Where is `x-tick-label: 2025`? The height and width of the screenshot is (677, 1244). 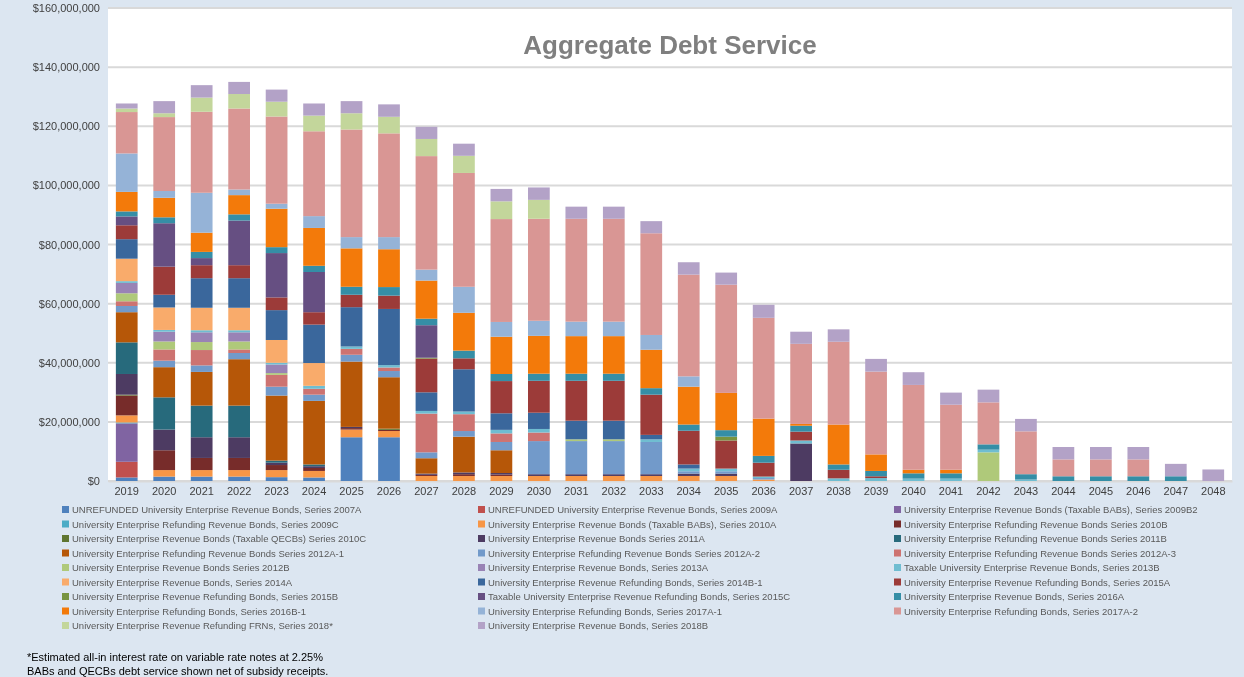 x-tick-label: 2025 is located at coordinates (351, 490).